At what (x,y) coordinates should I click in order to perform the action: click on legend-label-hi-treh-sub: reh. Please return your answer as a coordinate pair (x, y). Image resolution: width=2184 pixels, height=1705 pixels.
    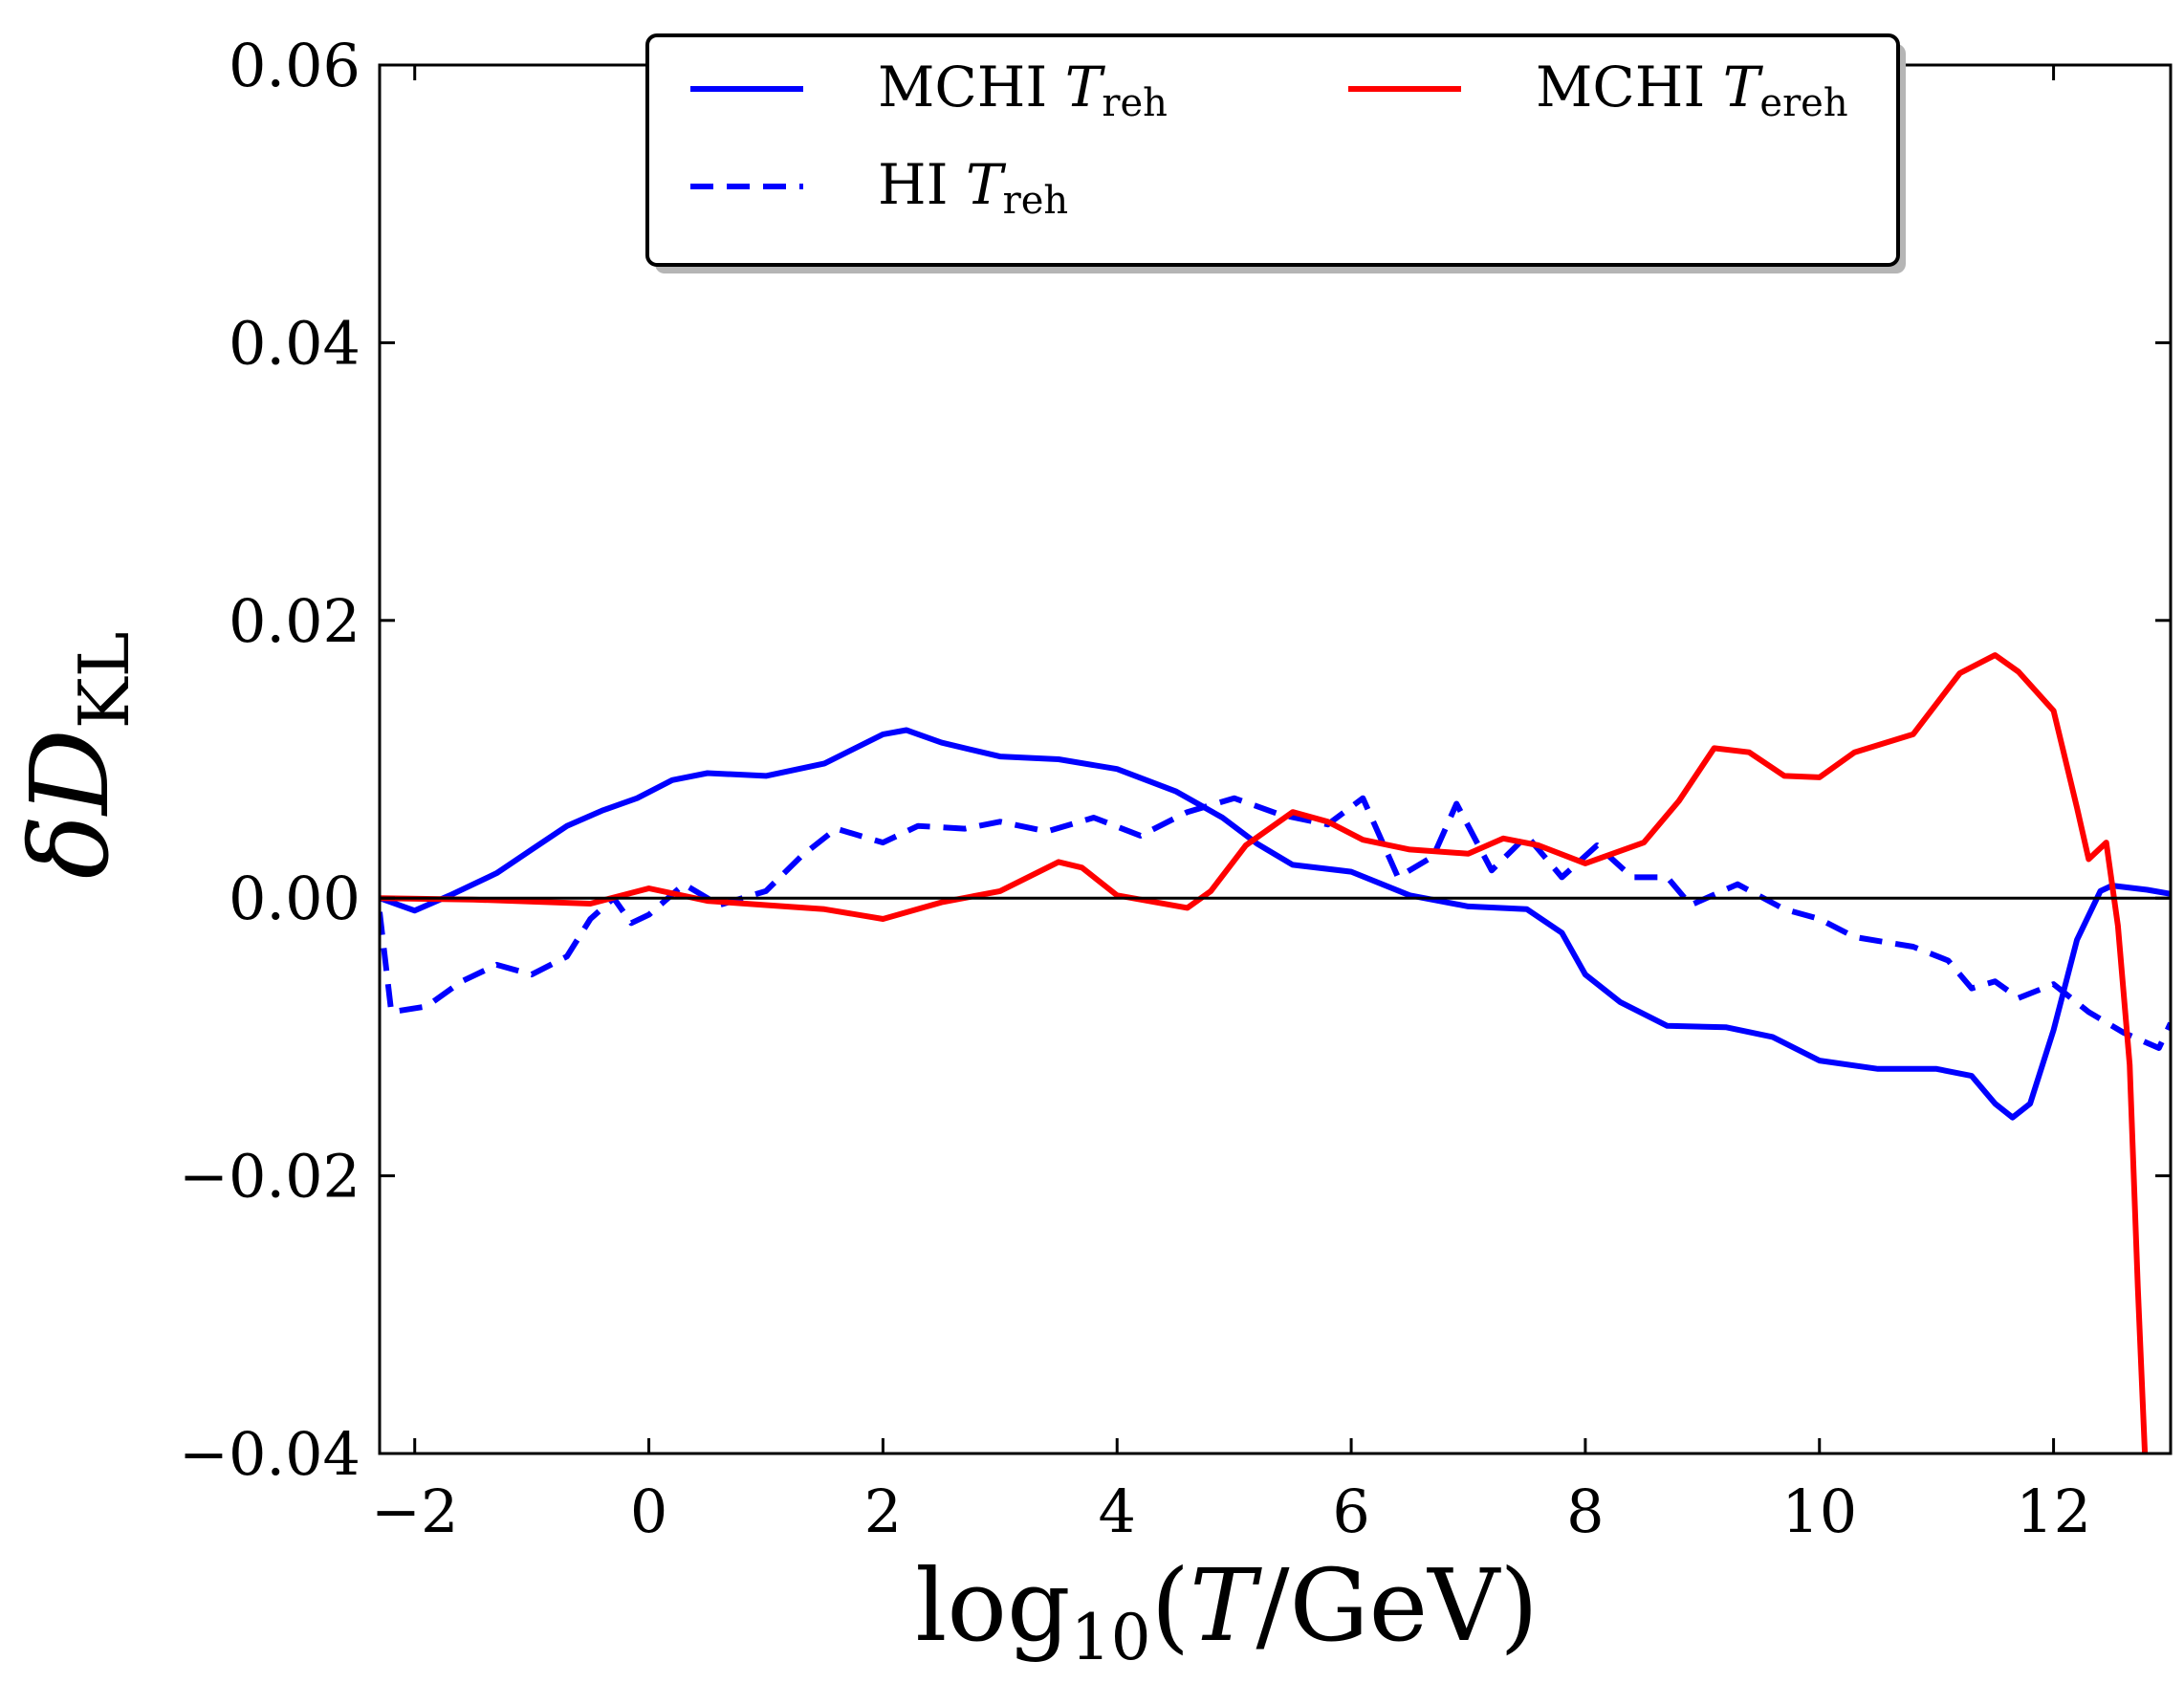
    Looking at the image, I should click on (1036, 201).